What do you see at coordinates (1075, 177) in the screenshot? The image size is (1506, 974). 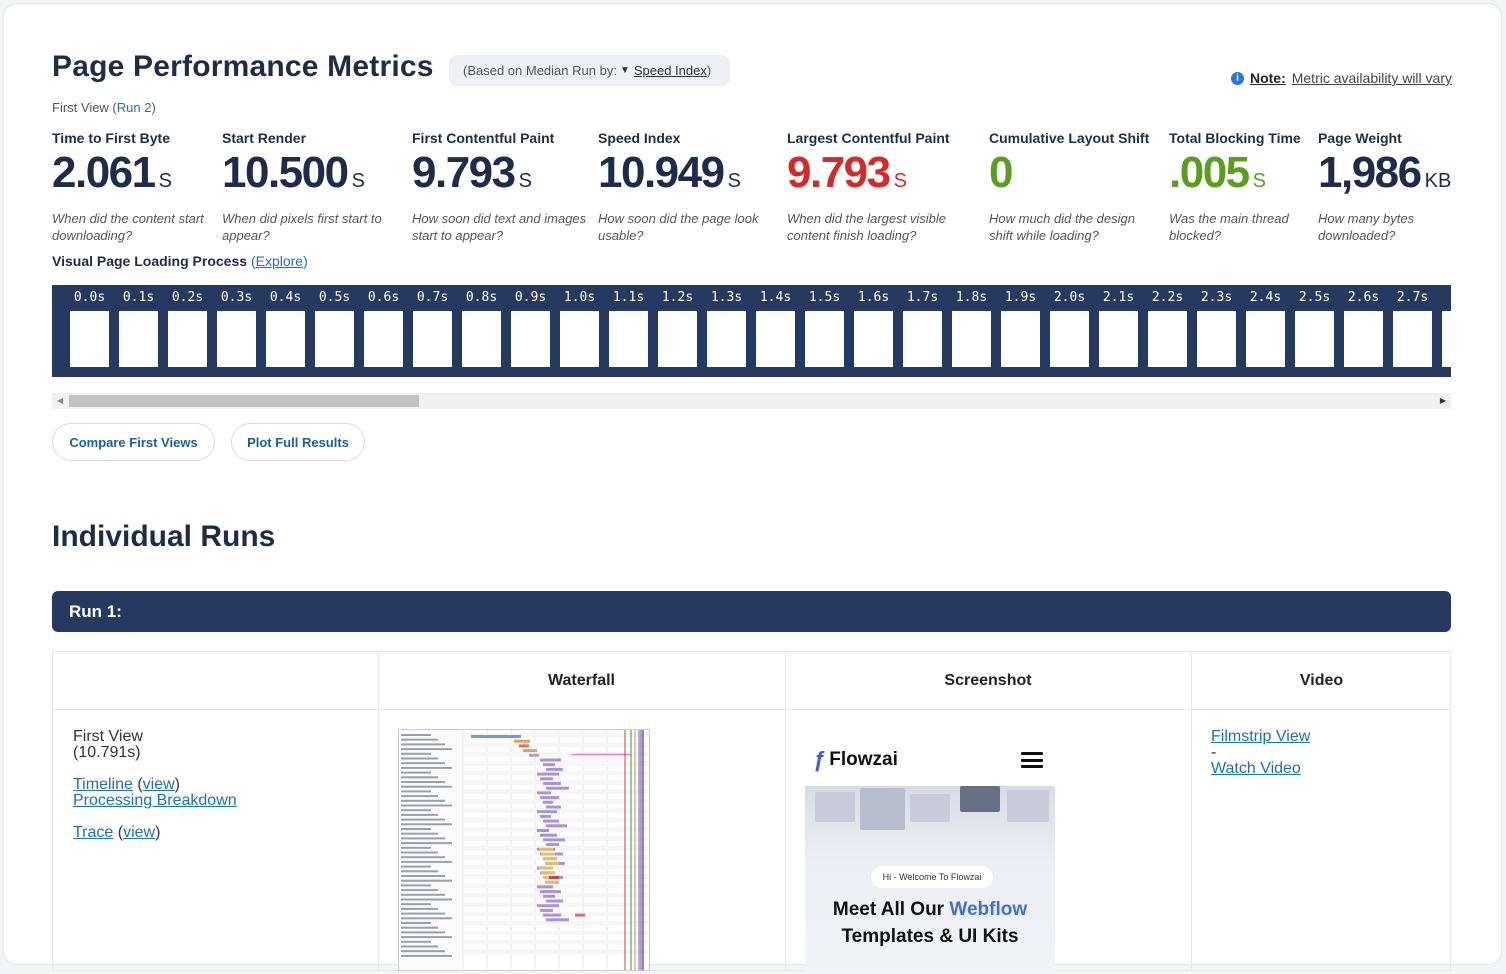 I see `metric-value: 0` at bounding box center [1075, 177].